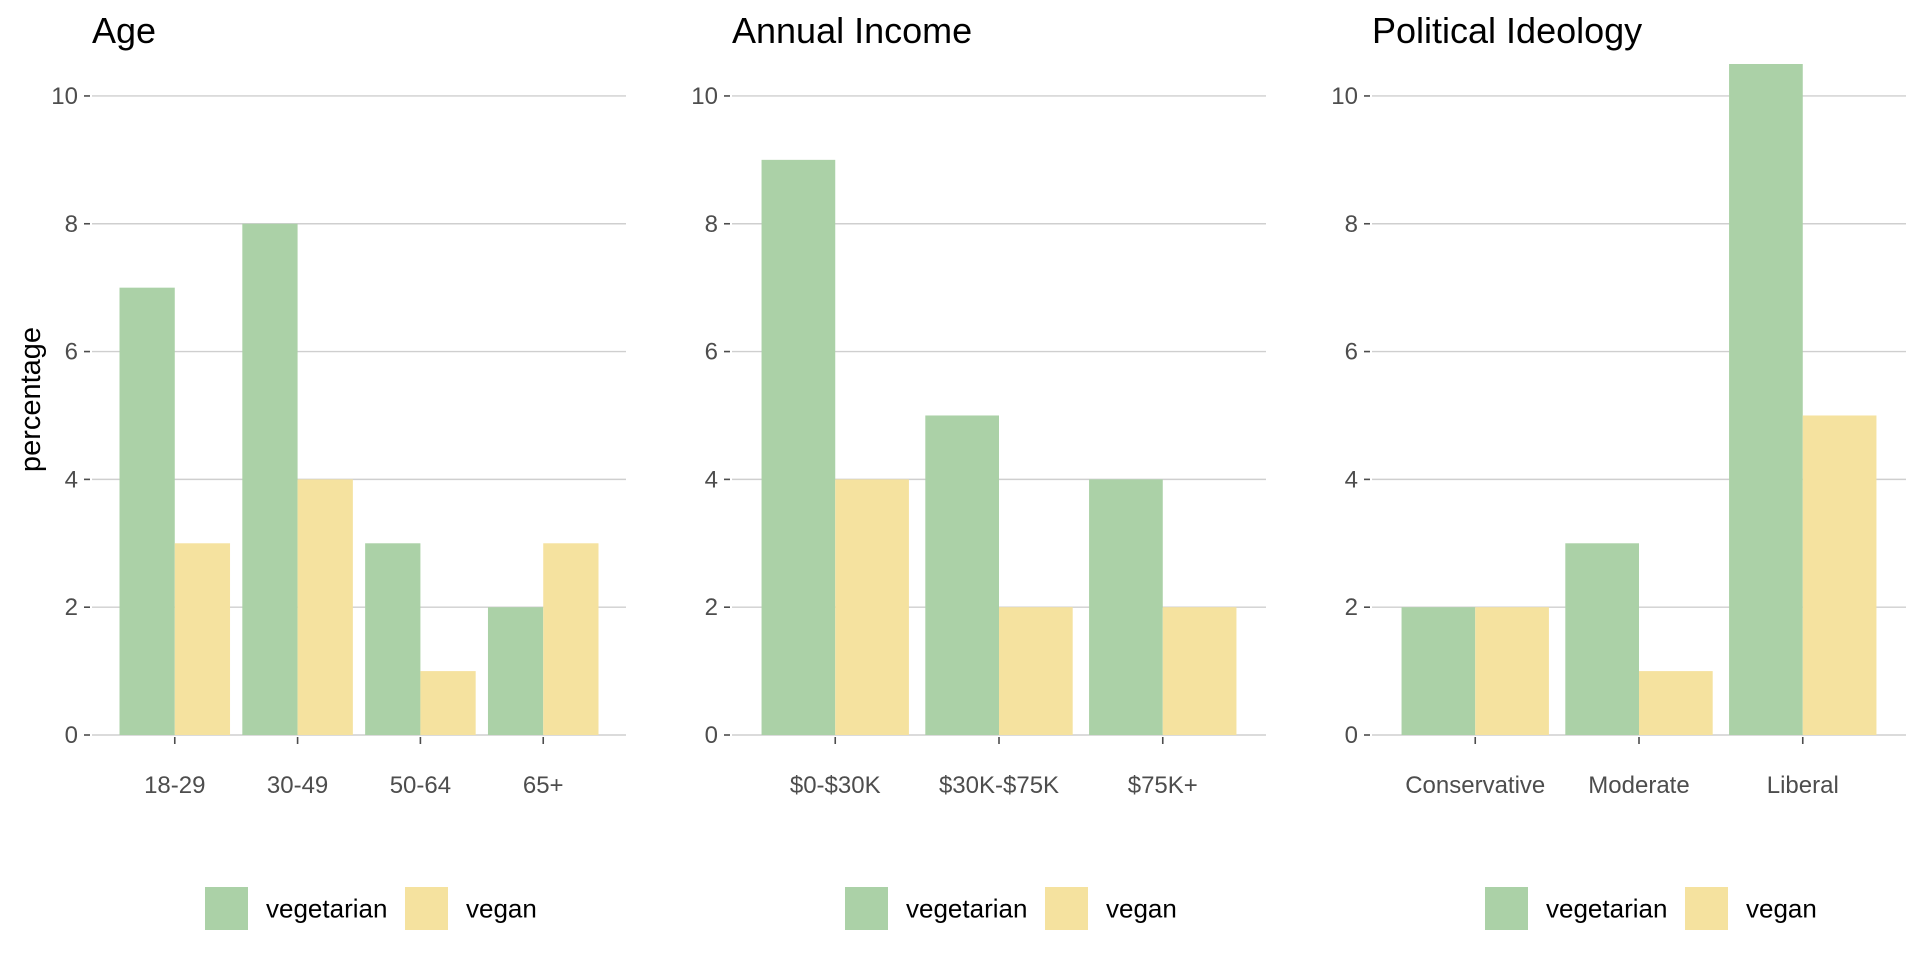  I want to click on y-axis-title: percentage, so click(31, 399).